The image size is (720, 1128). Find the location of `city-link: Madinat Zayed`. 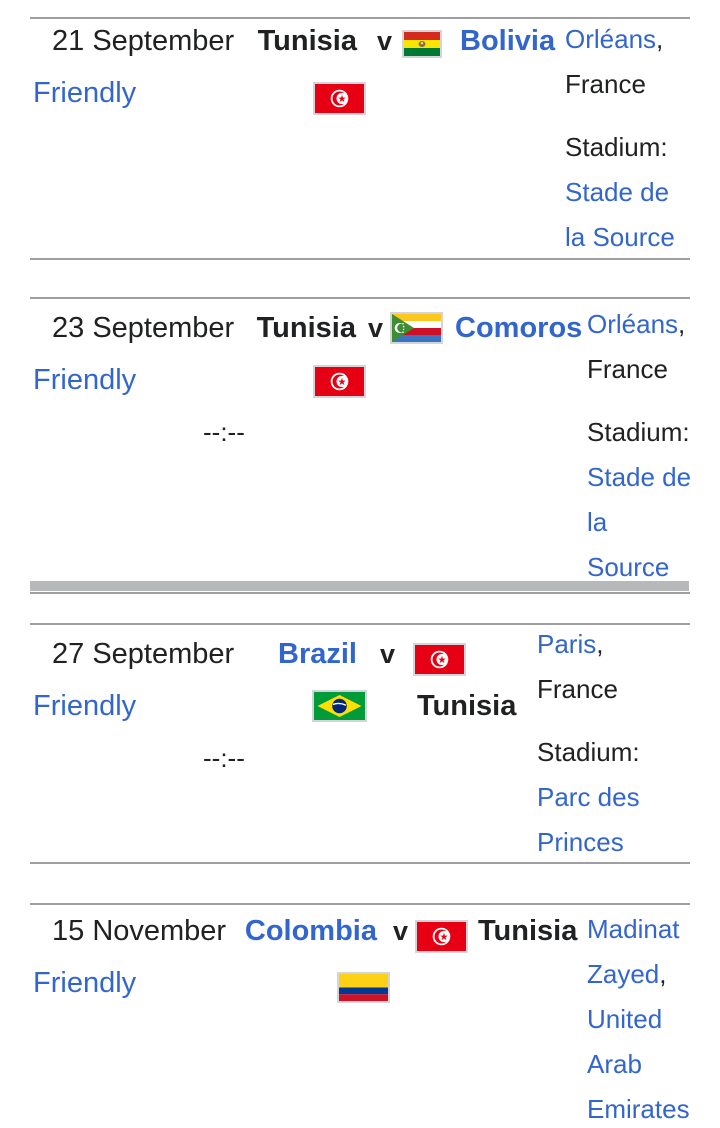

city-link: Madinat Zayed is located at coordinates (633, 951).